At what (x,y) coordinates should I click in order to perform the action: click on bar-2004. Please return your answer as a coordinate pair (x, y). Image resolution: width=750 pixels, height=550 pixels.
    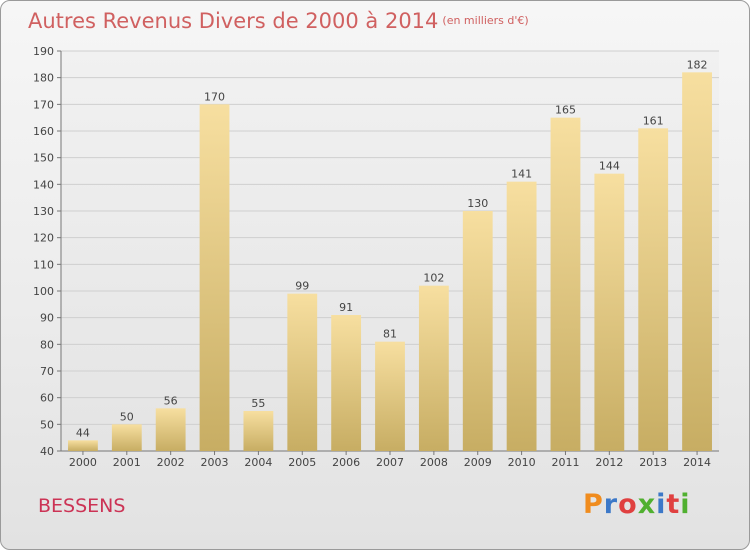
    Looking at the image, I should click on (258, 431).